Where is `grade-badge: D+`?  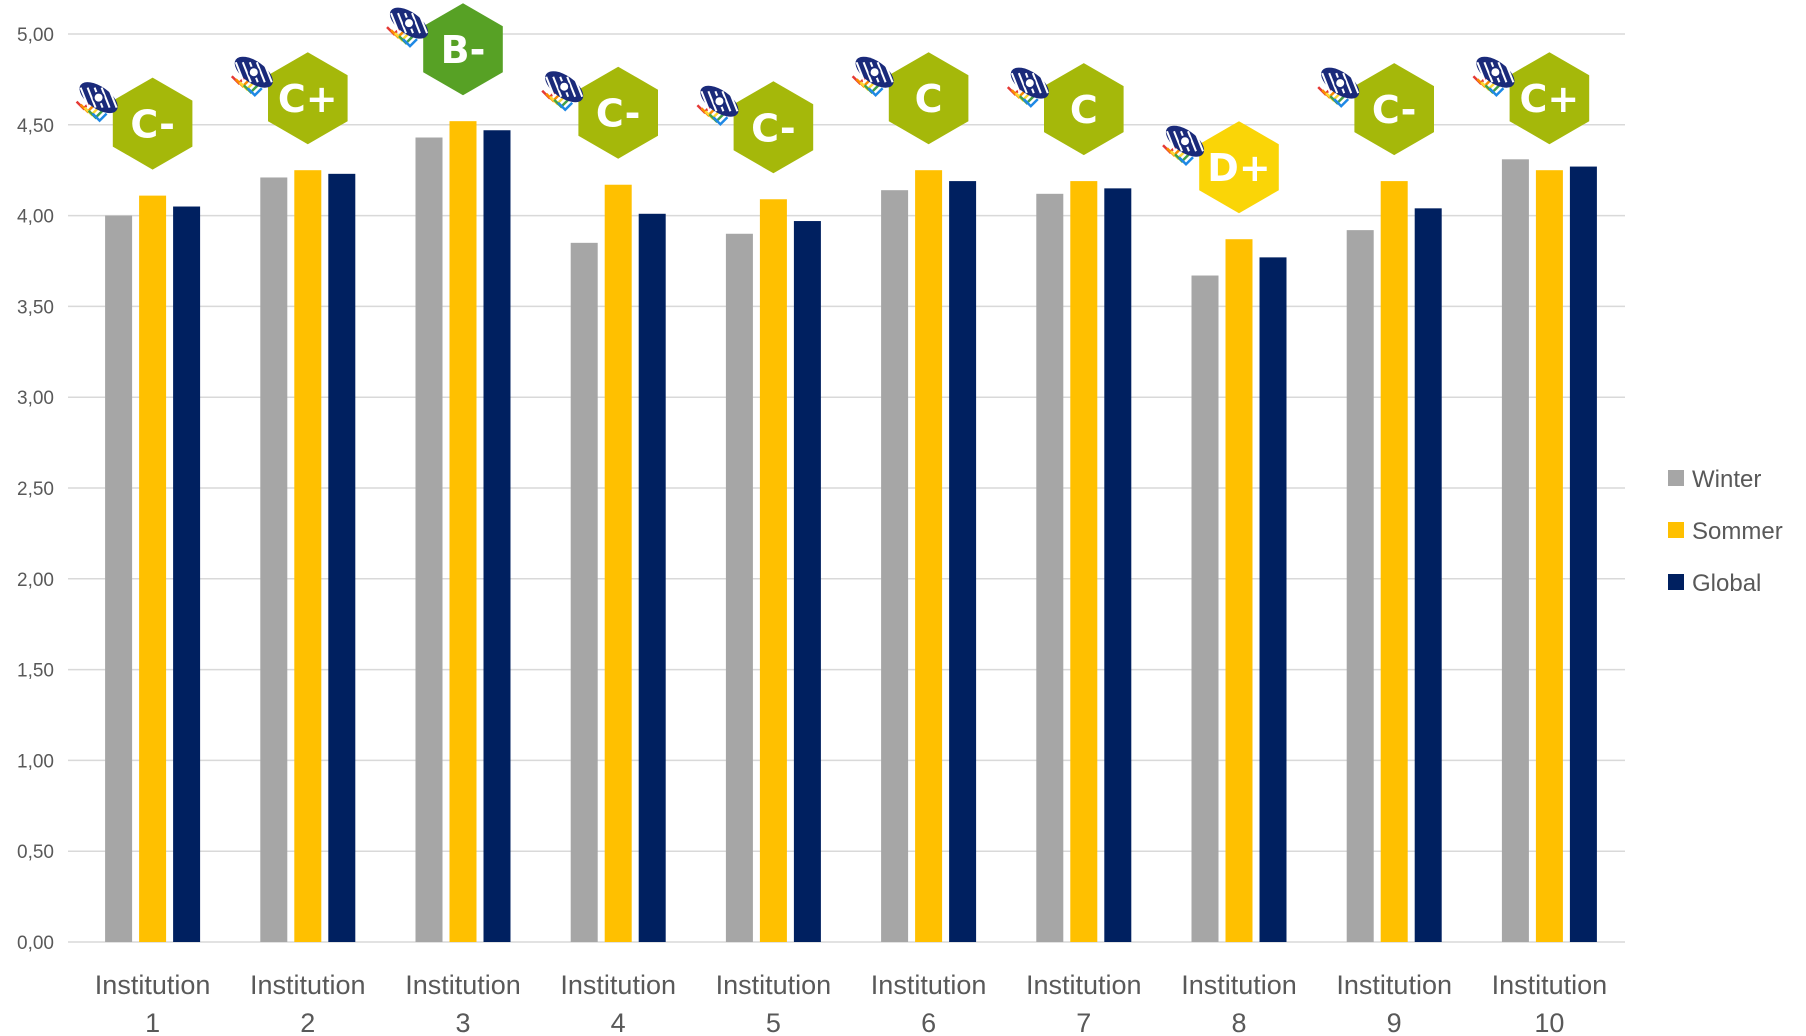
grade-badge: D+ is located at coordinates (1220, 167).